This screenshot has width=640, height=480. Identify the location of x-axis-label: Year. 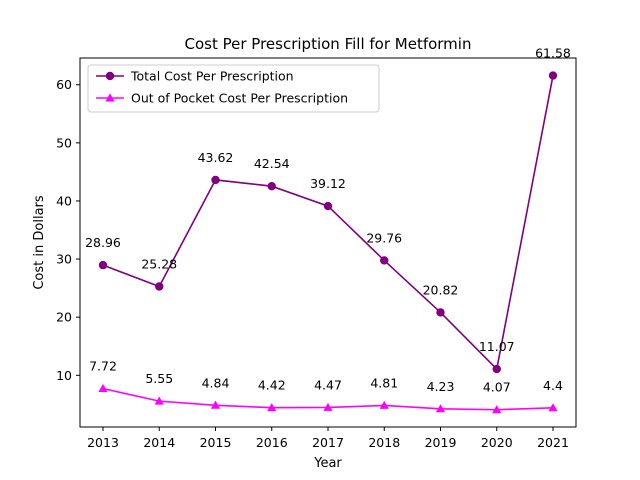
(327, 463).